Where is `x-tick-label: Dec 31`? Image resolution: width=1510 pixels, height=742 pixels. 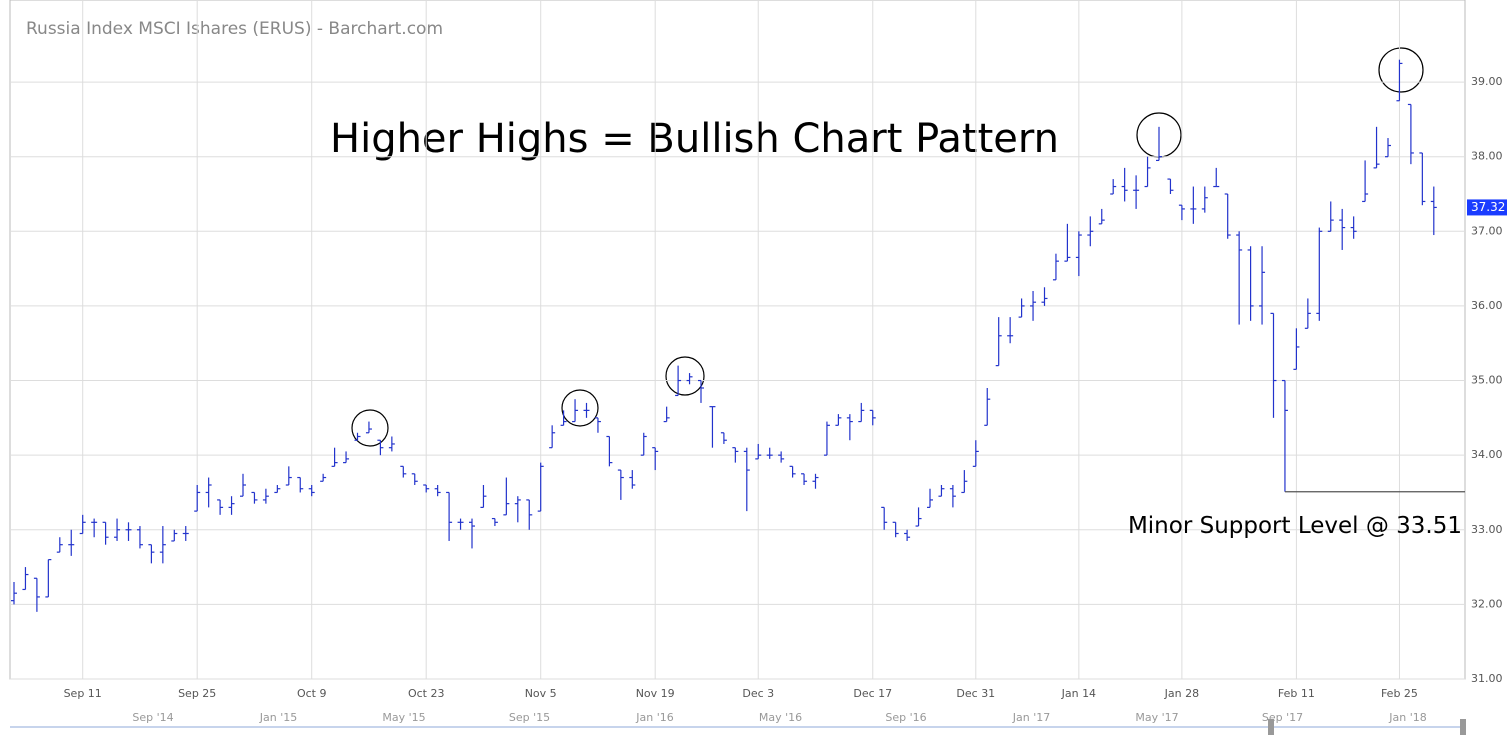
x-tick-label: Dec 31 is located at coordinates (975, 693).